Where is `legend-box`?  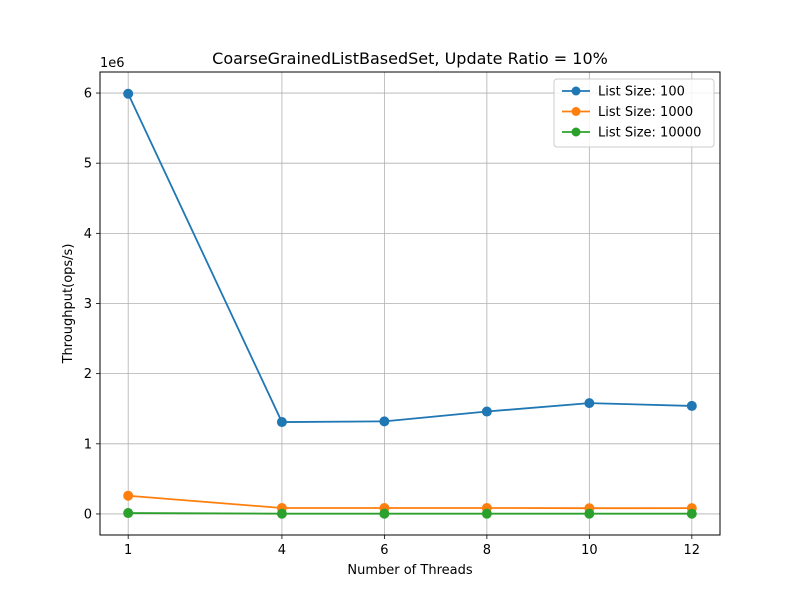 legend-box is located at coordinates (634, 113).